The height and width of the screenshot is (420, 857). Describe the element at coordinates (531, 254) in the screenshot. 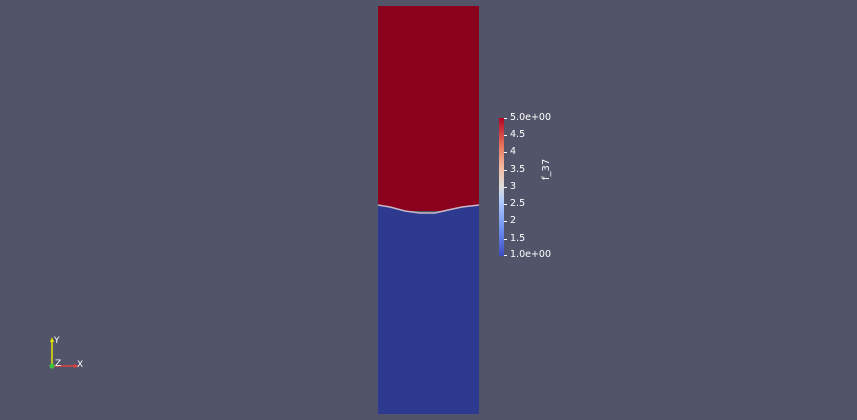

I see `colorbar-tick-label: 1.0e+00` at that location.